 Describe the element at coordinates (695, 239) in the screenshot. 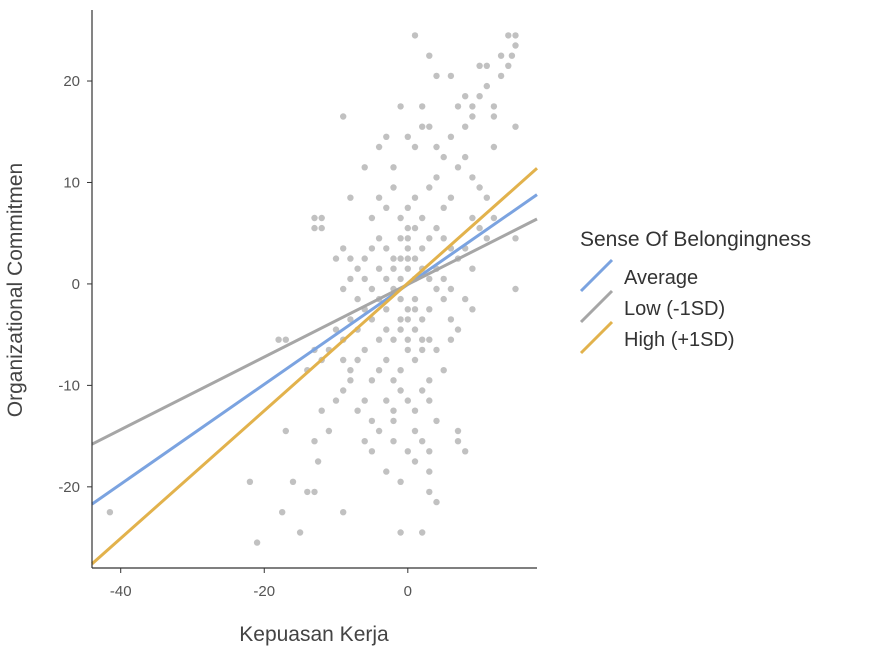

I see `legend-title: Sense Of Belongingness` at that location.